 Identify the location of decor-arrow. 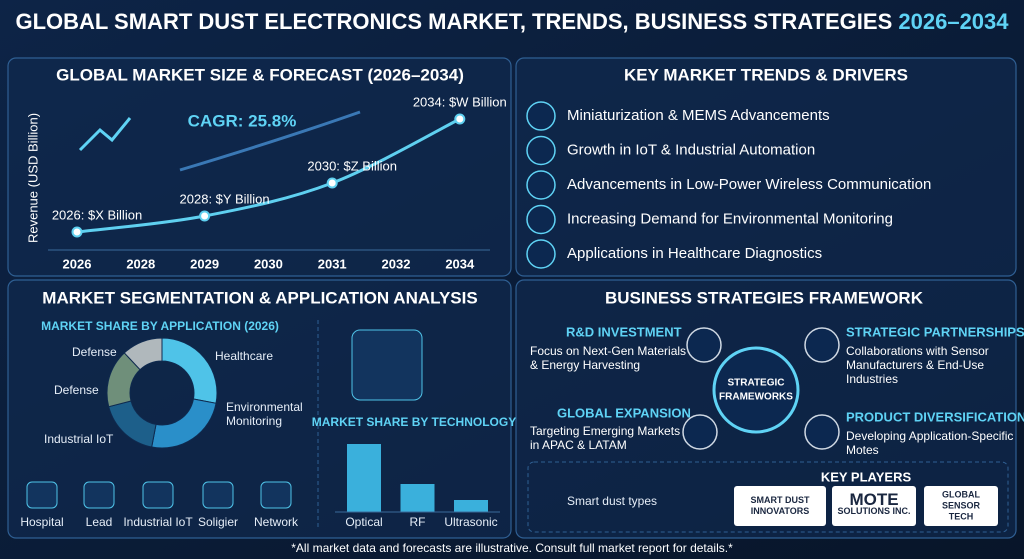
(270, 141).